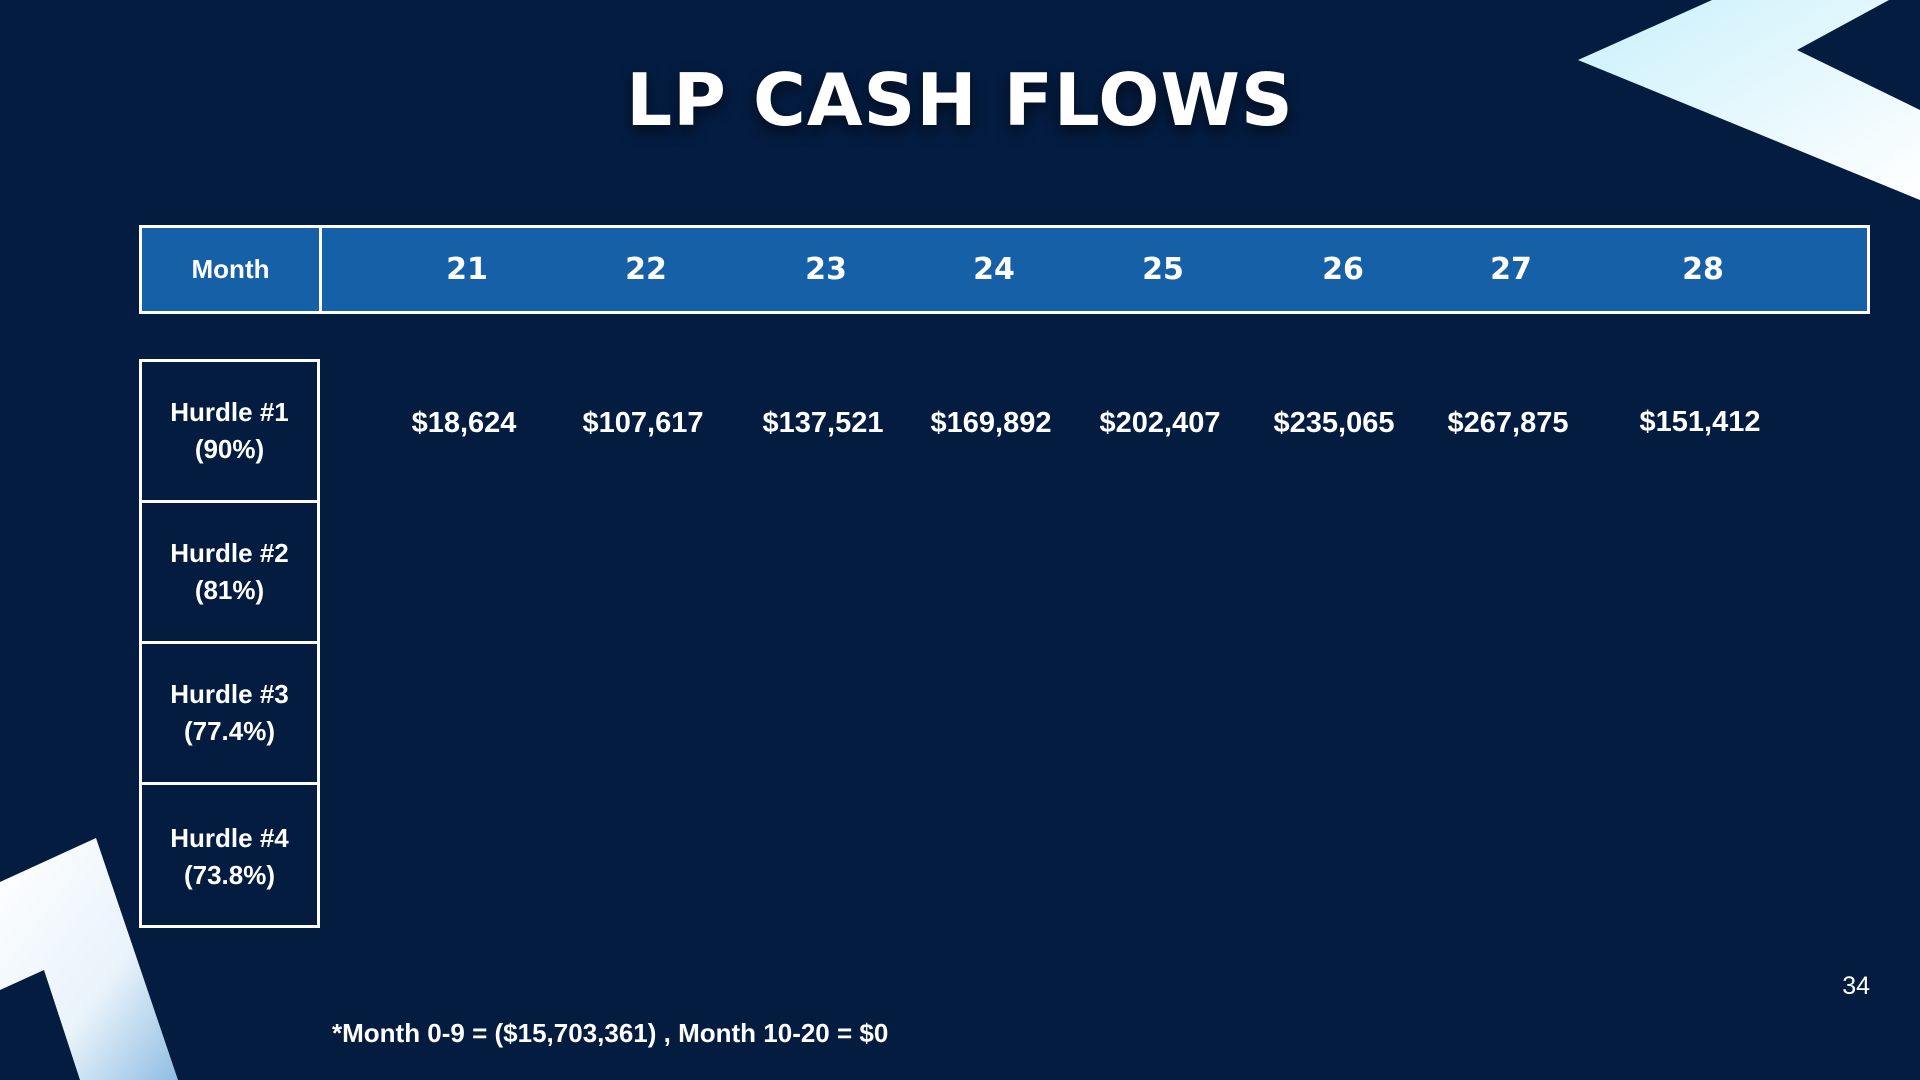 Image resolution: width=1920 pixels, height=1080 pixels. What do you see at coordinates (229, 553) in the screenshot?
I see `hurdle-name: Hurdle #2` at bounding box center [229, 553].